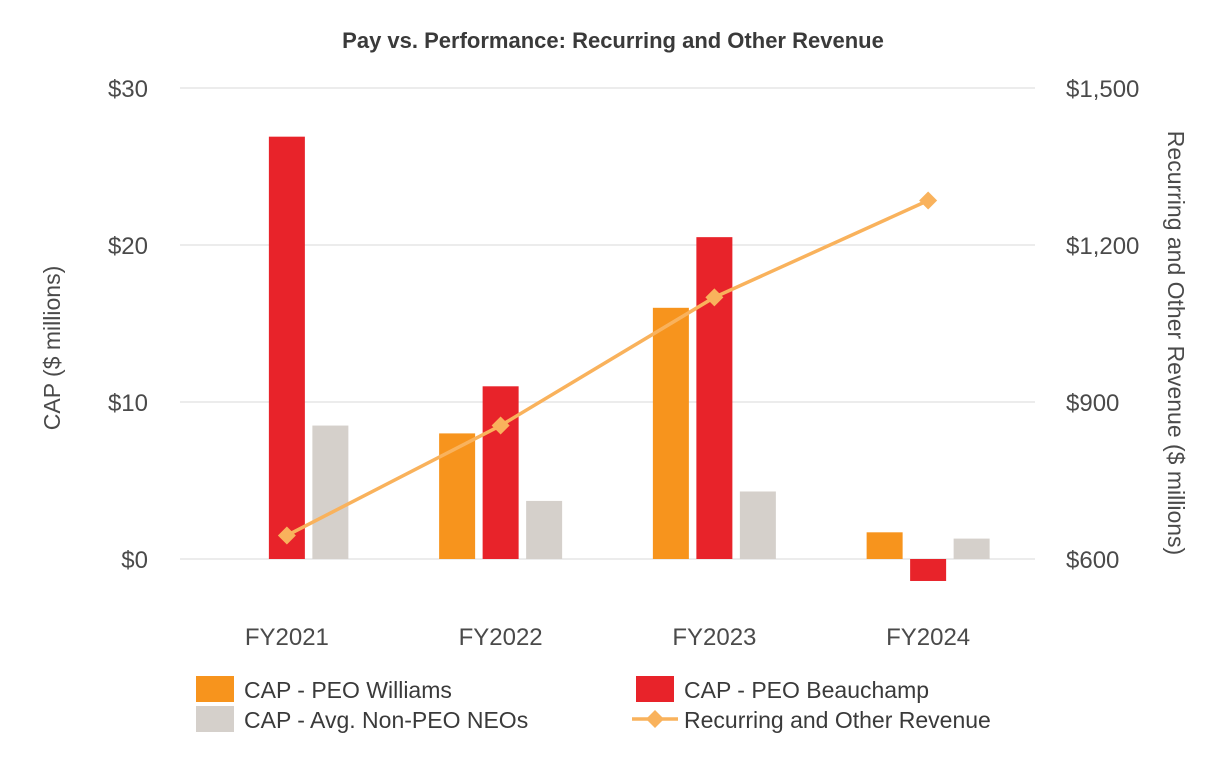  Describe the element at coordinates (1092, 560) in the screenshot. I see `y2-tick-label: $600` at that location.